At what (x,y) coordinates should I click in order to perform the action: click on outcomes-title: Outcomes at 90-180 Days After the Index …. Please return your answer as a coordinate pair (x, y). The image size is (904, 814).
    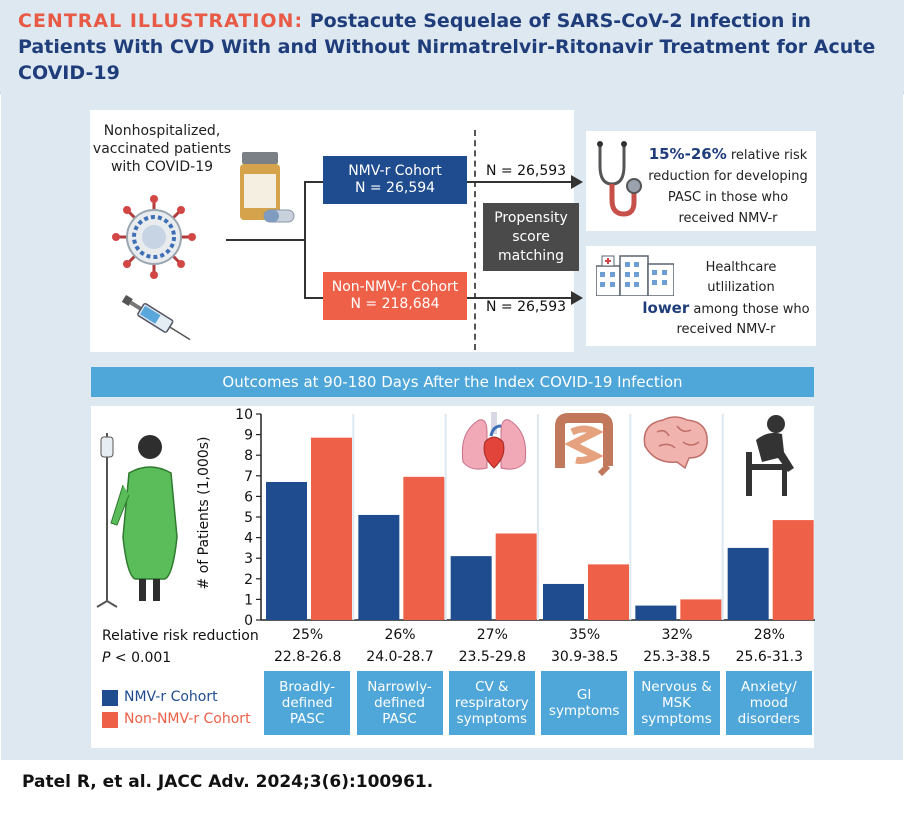
    Looking at the image, I should click on (452, 382).